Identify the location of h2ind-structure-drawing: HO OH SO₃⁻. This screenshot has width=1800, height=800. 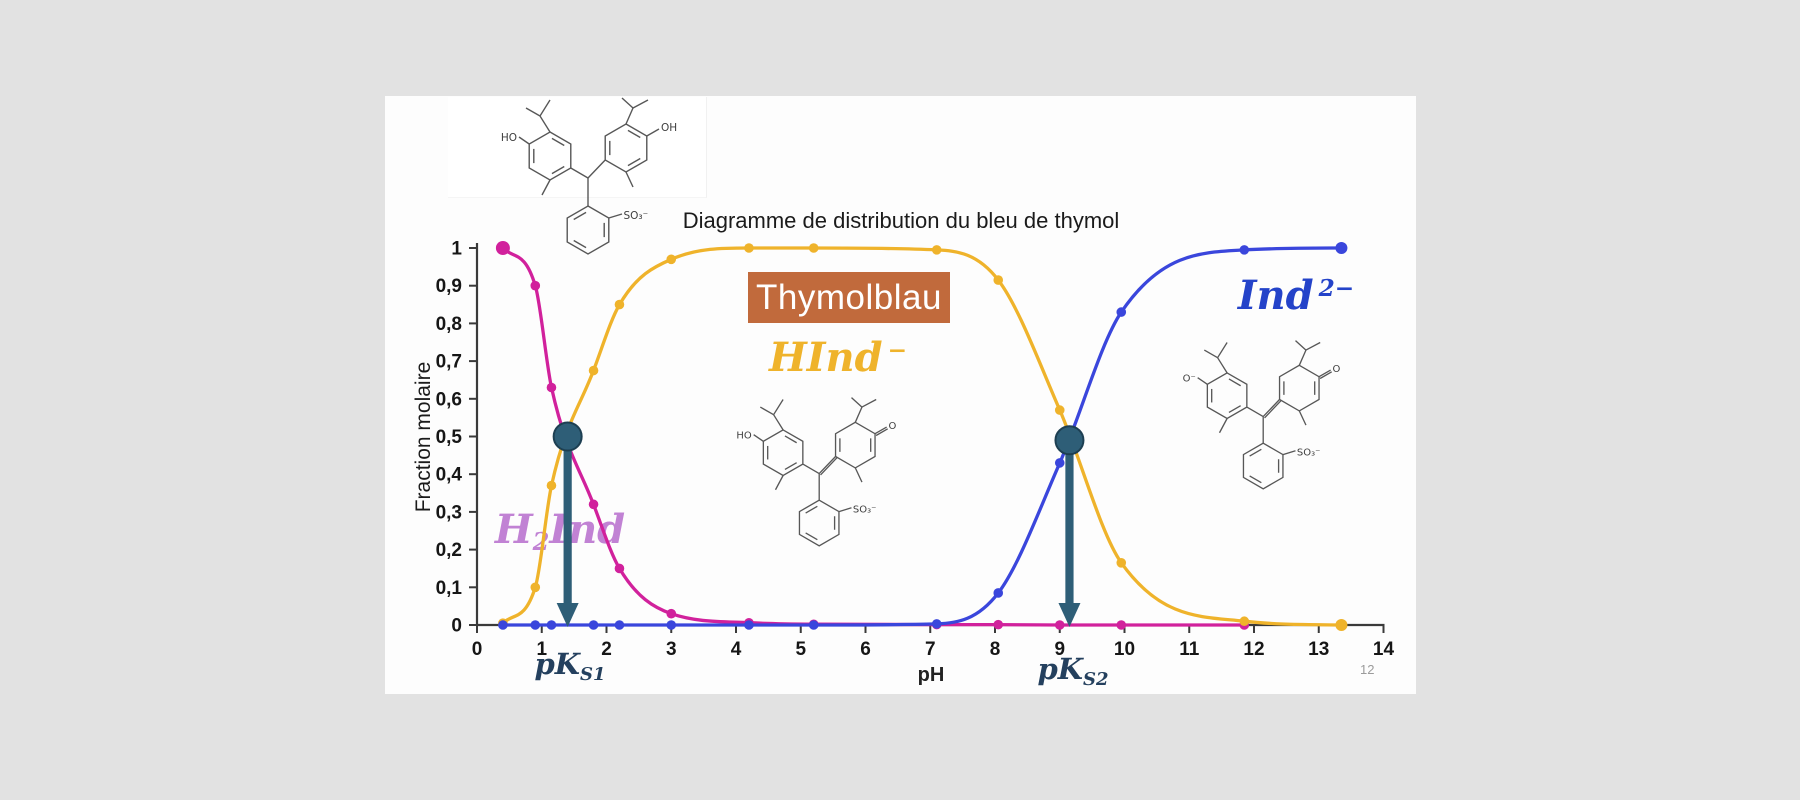
(589, 176).